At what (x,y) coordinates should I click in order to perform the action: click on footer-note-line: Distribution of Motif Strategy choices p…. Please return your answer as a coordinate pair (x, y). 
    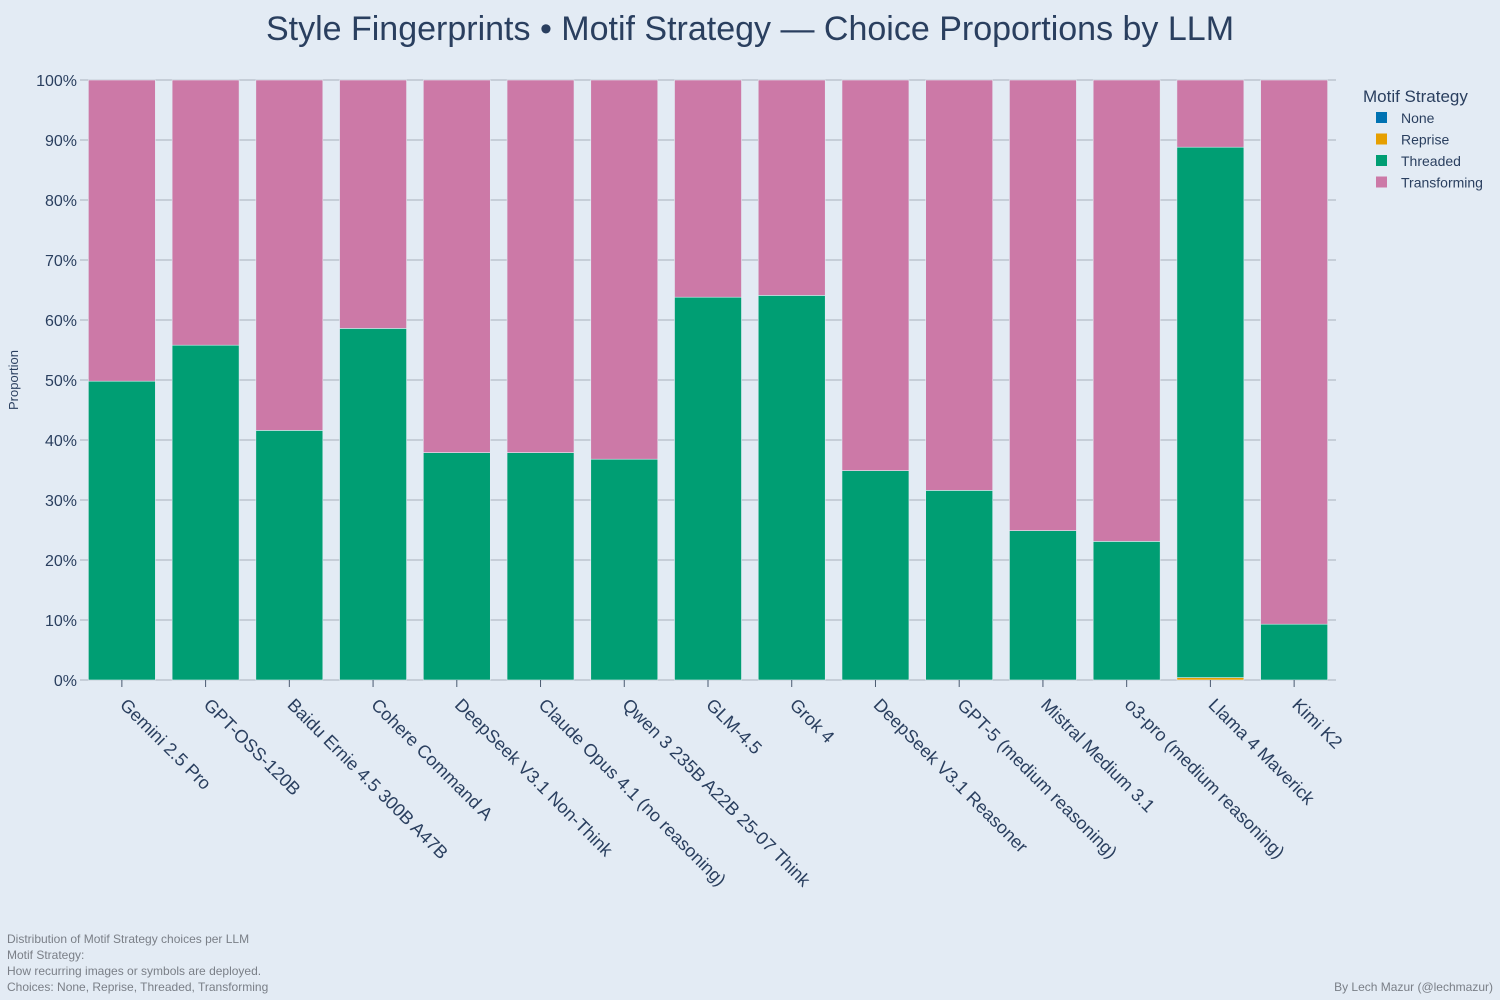
    Looking at the image, I should click on (128, 939).